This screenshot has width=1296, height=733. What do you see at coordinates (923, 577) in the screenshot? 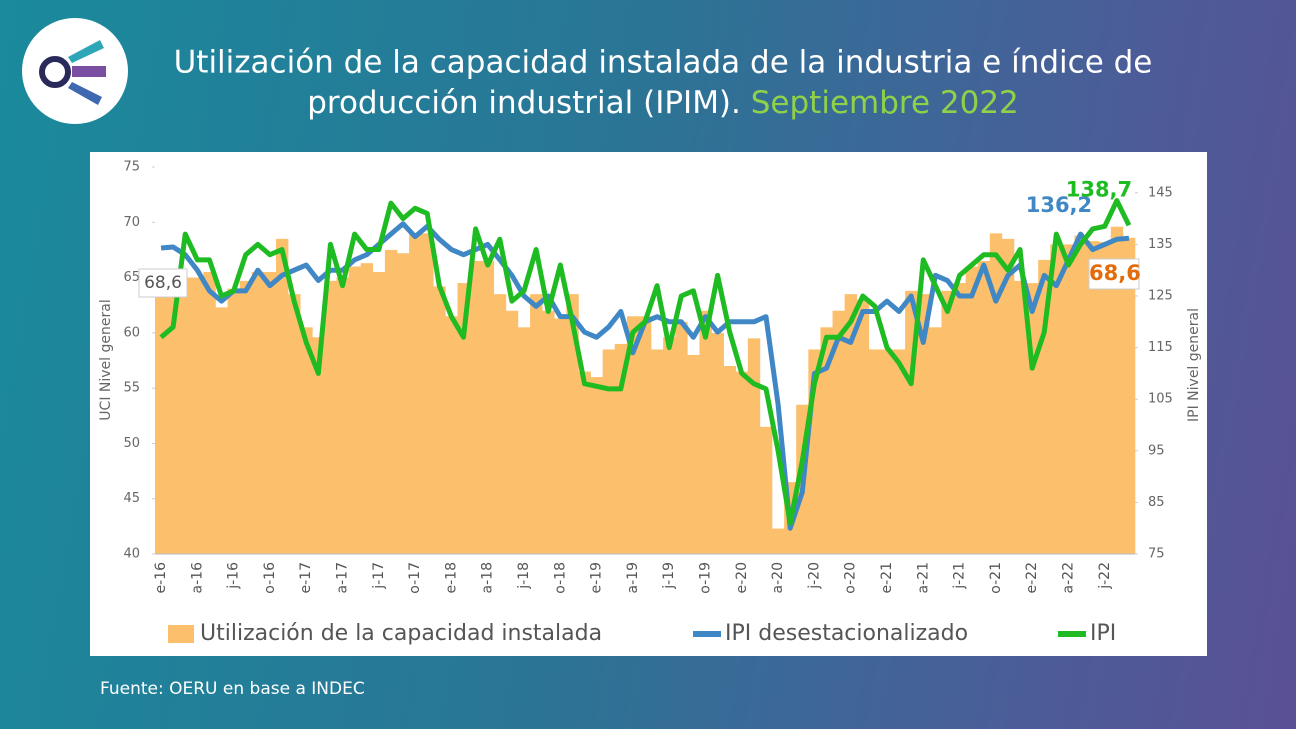
I see `x-tick-label: a-21` at bounding box center [923, 577].